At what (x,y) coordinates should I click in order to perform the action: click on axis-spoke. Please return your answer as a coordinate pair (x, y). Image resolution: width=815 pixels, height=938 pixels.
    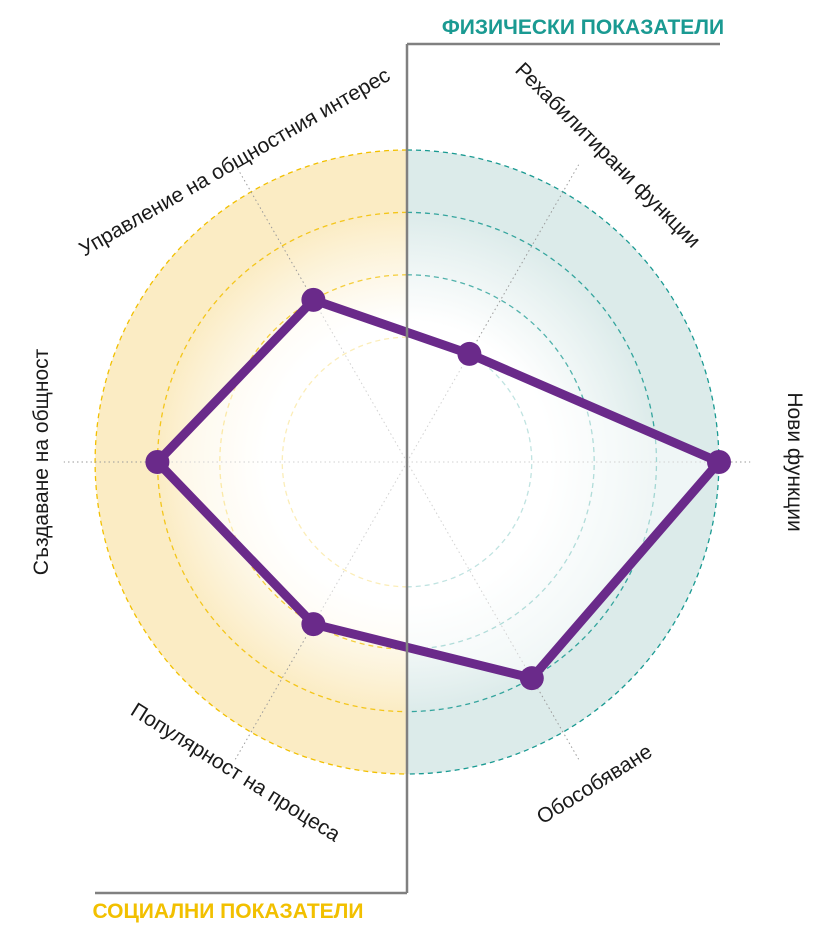
    Looking at the image, I should click on (493, 313).